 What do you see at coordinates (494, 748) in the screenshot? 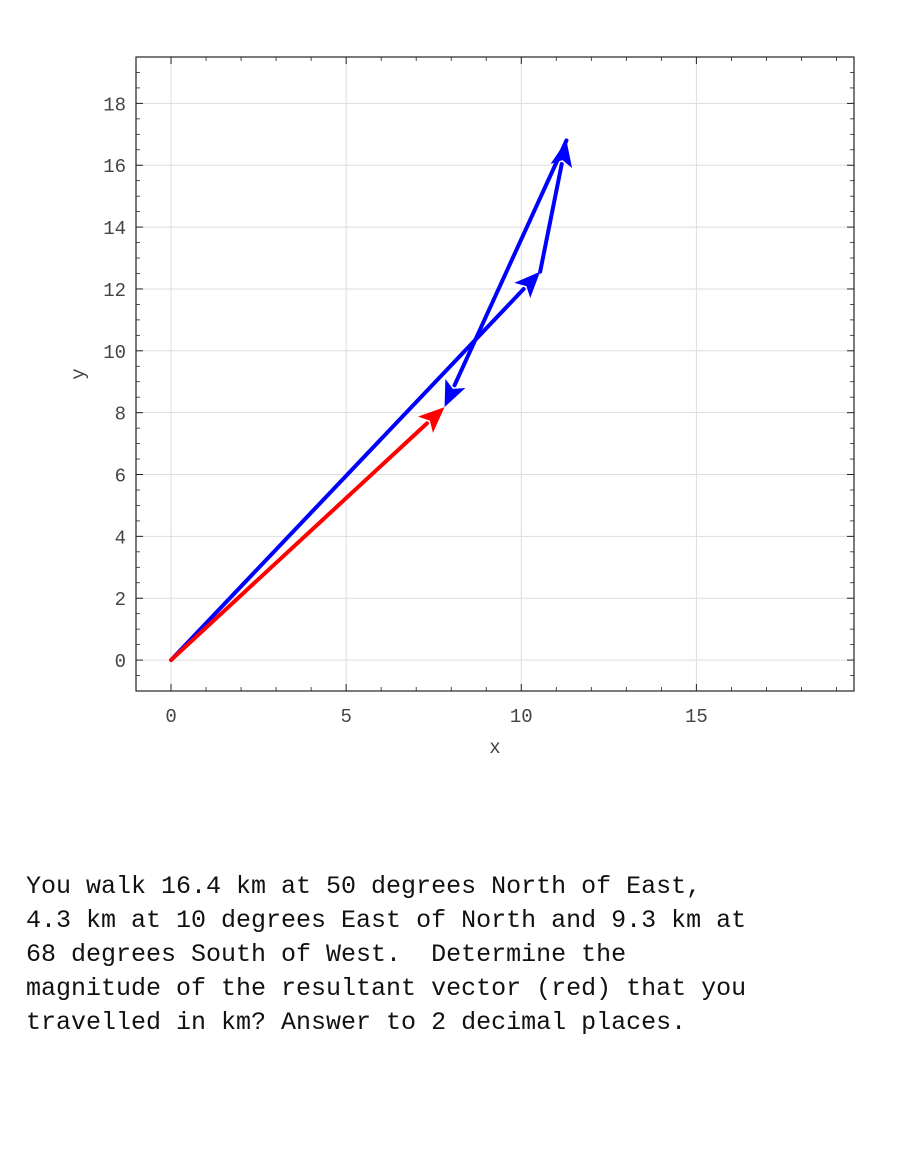
I see `x-axis-label: x` at bounding box center [494, 748].